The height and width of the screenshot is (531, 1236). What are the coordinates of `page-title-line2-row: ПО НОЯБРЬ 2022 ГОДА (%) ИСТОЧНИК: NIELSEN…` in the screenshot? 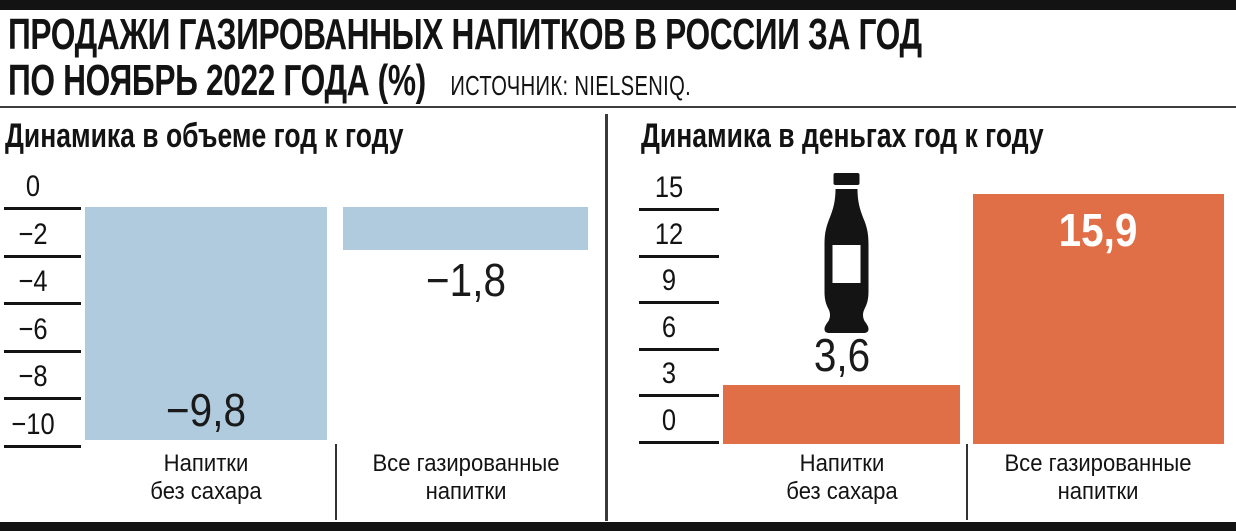 It's located at (465, 83).